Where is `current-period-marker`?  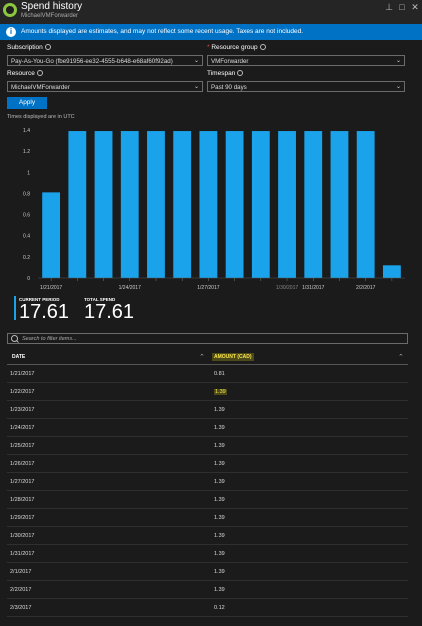 current-period-marker is located at coordinates (15, 308).